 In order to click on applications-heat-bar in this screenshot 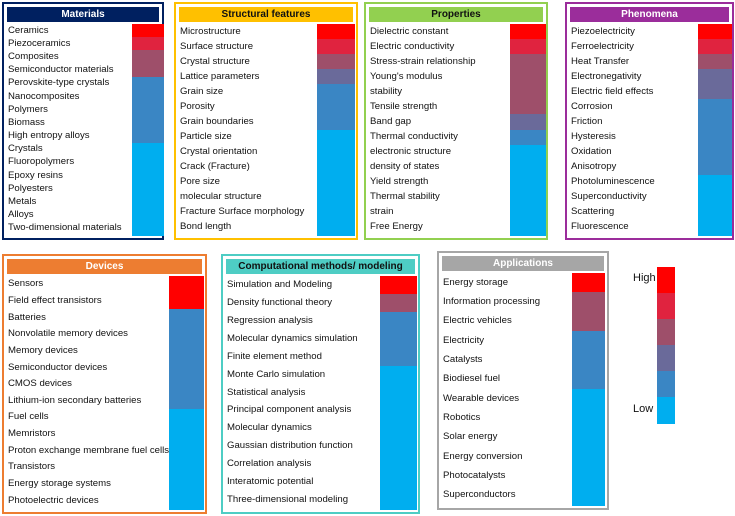, I will do `click(588, 389)`.